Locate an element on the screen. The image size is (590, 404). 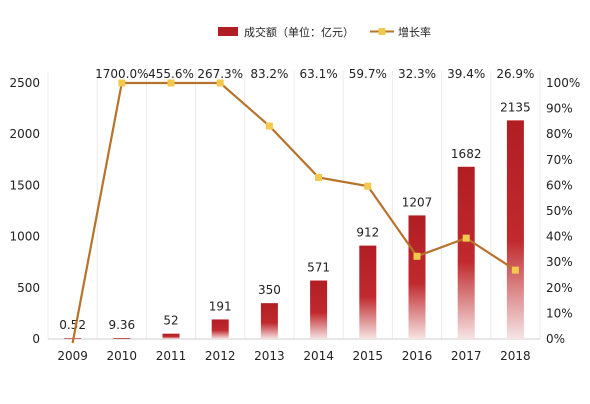
y-right-tick-label: 20% is located at coordinates (559, 288).